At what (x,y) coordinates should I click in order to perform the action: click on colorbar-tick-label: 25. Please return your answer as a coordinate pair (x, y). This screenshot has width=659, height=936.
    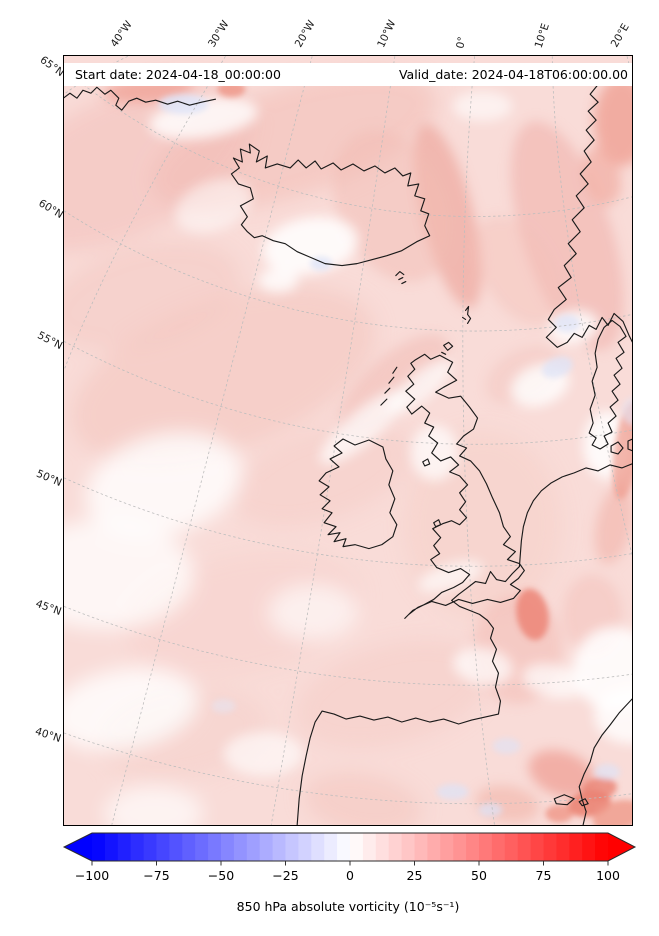
    Looking at the image, I should click on (415, 875).